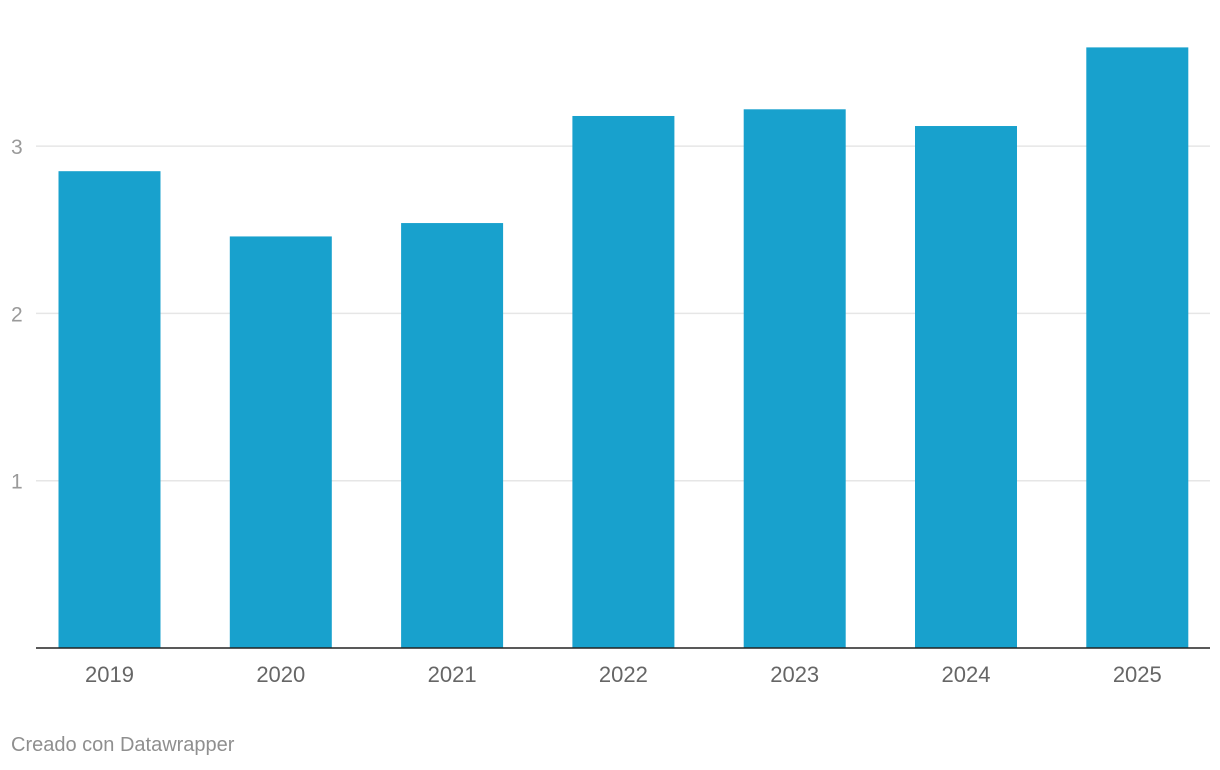 This screenshot has height=770, width=1220. I want to click on x-axis-ticks: 2019 2020 2021 2022 2023 2024 2025, so click(623, 674).